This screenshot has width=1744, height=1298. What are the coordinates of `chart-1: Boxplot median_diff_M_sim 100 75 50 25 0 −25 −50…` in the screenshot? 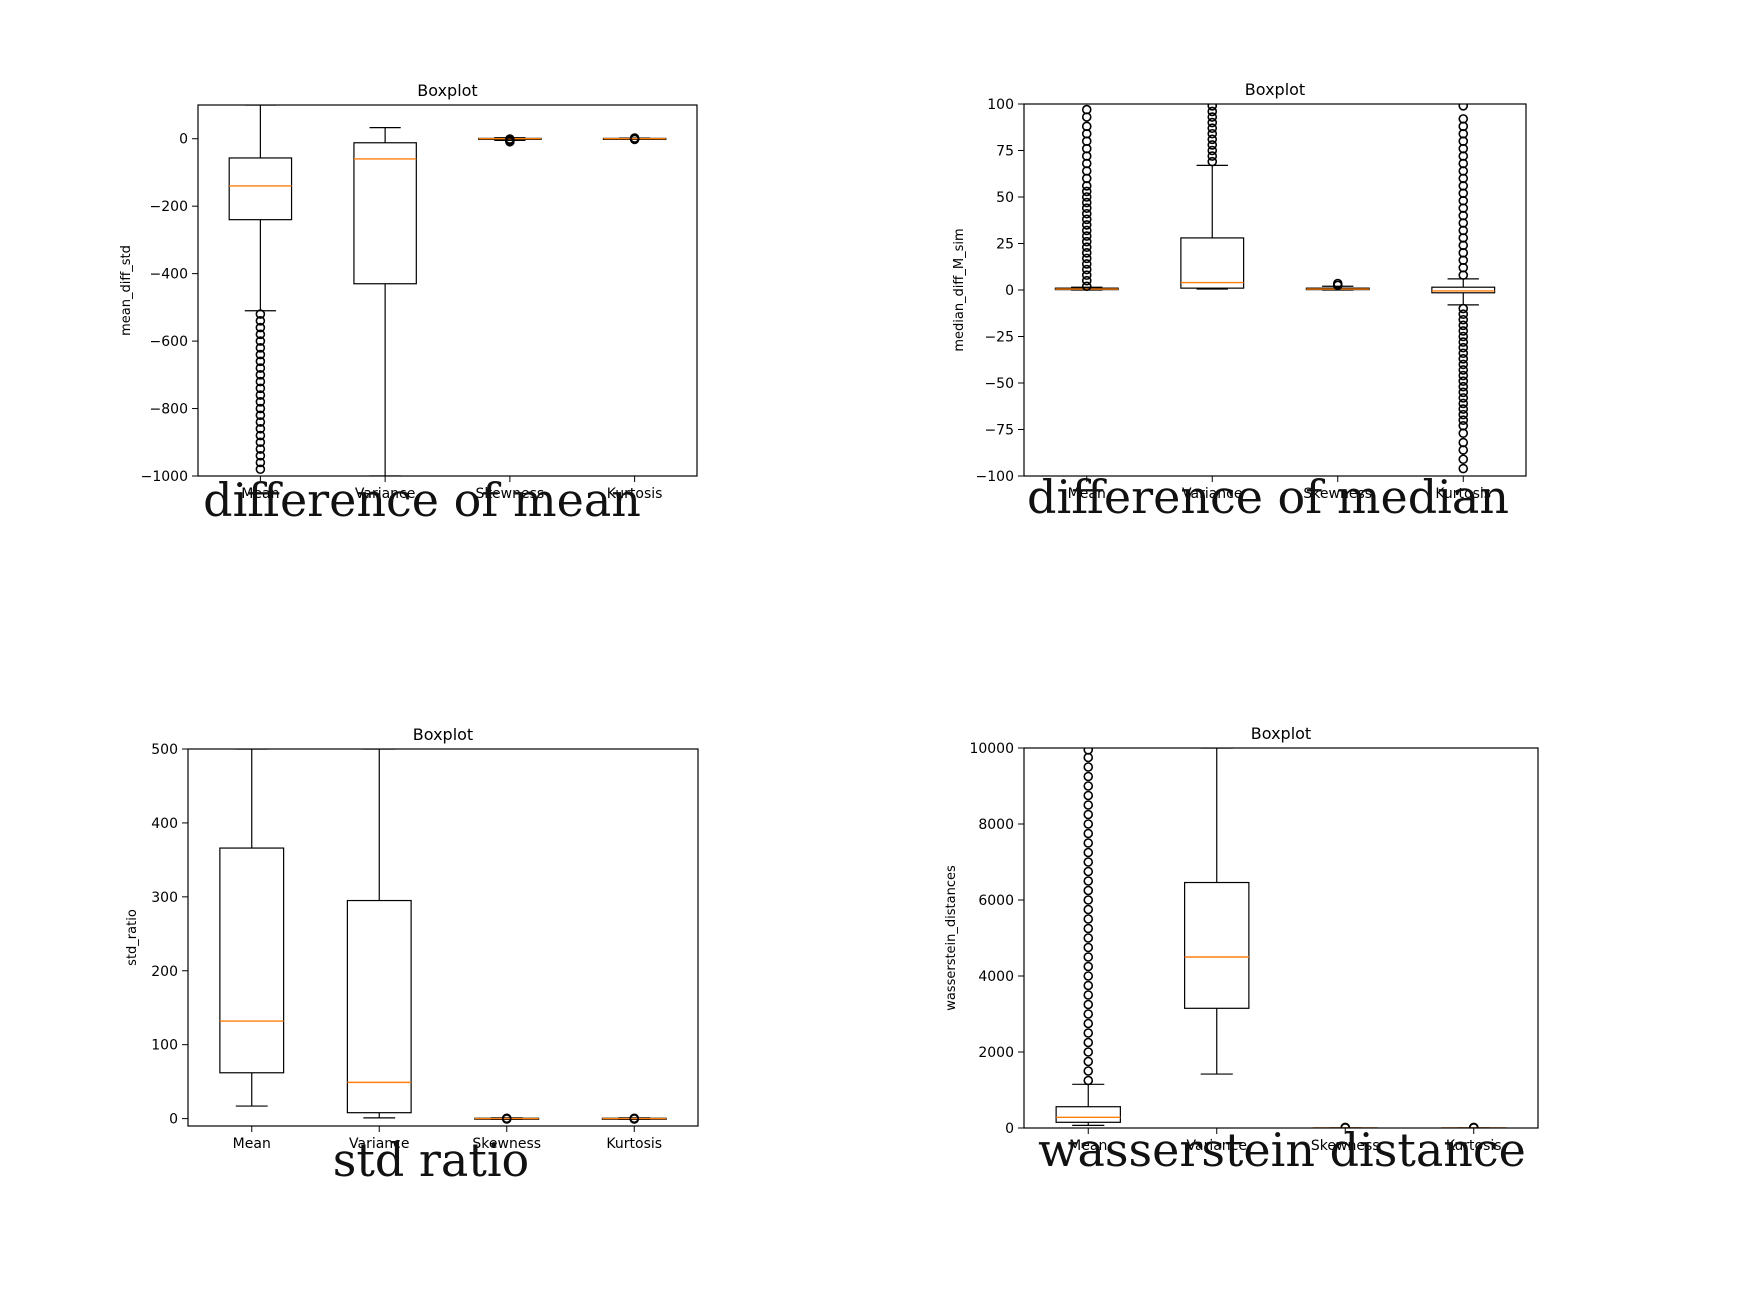 It's located at (1239, 291).